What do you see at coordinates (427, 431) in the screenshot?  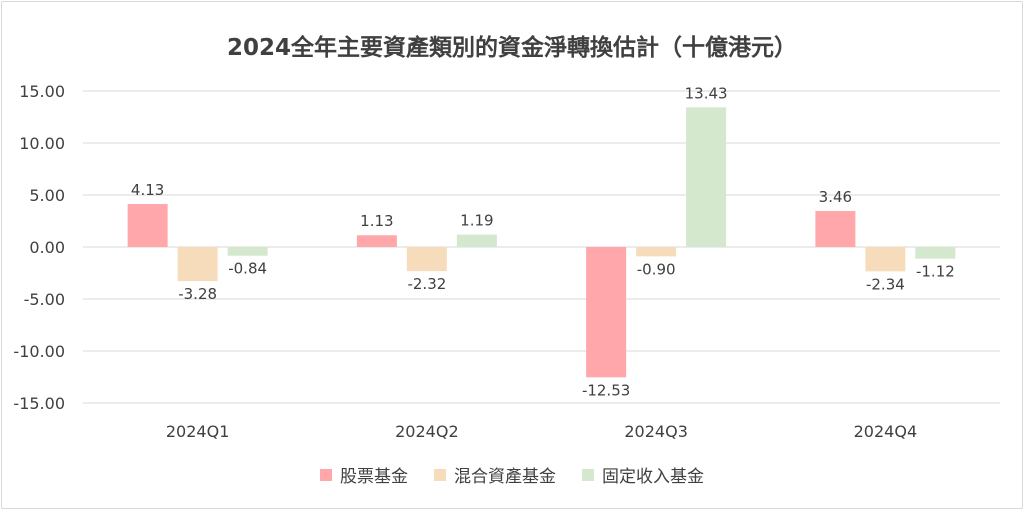 I see `x-tick-label: 2024Q2` at bounding box center [427, 431].